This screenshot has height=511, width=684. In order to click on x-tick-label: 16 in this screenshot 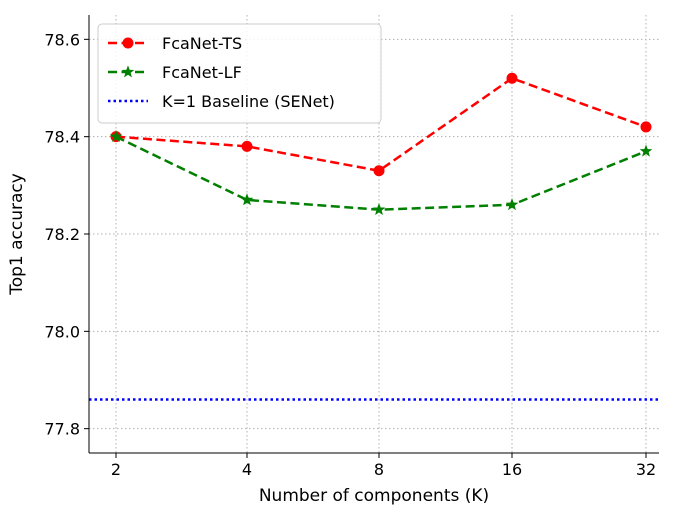, I will do `click(512, 469)`.